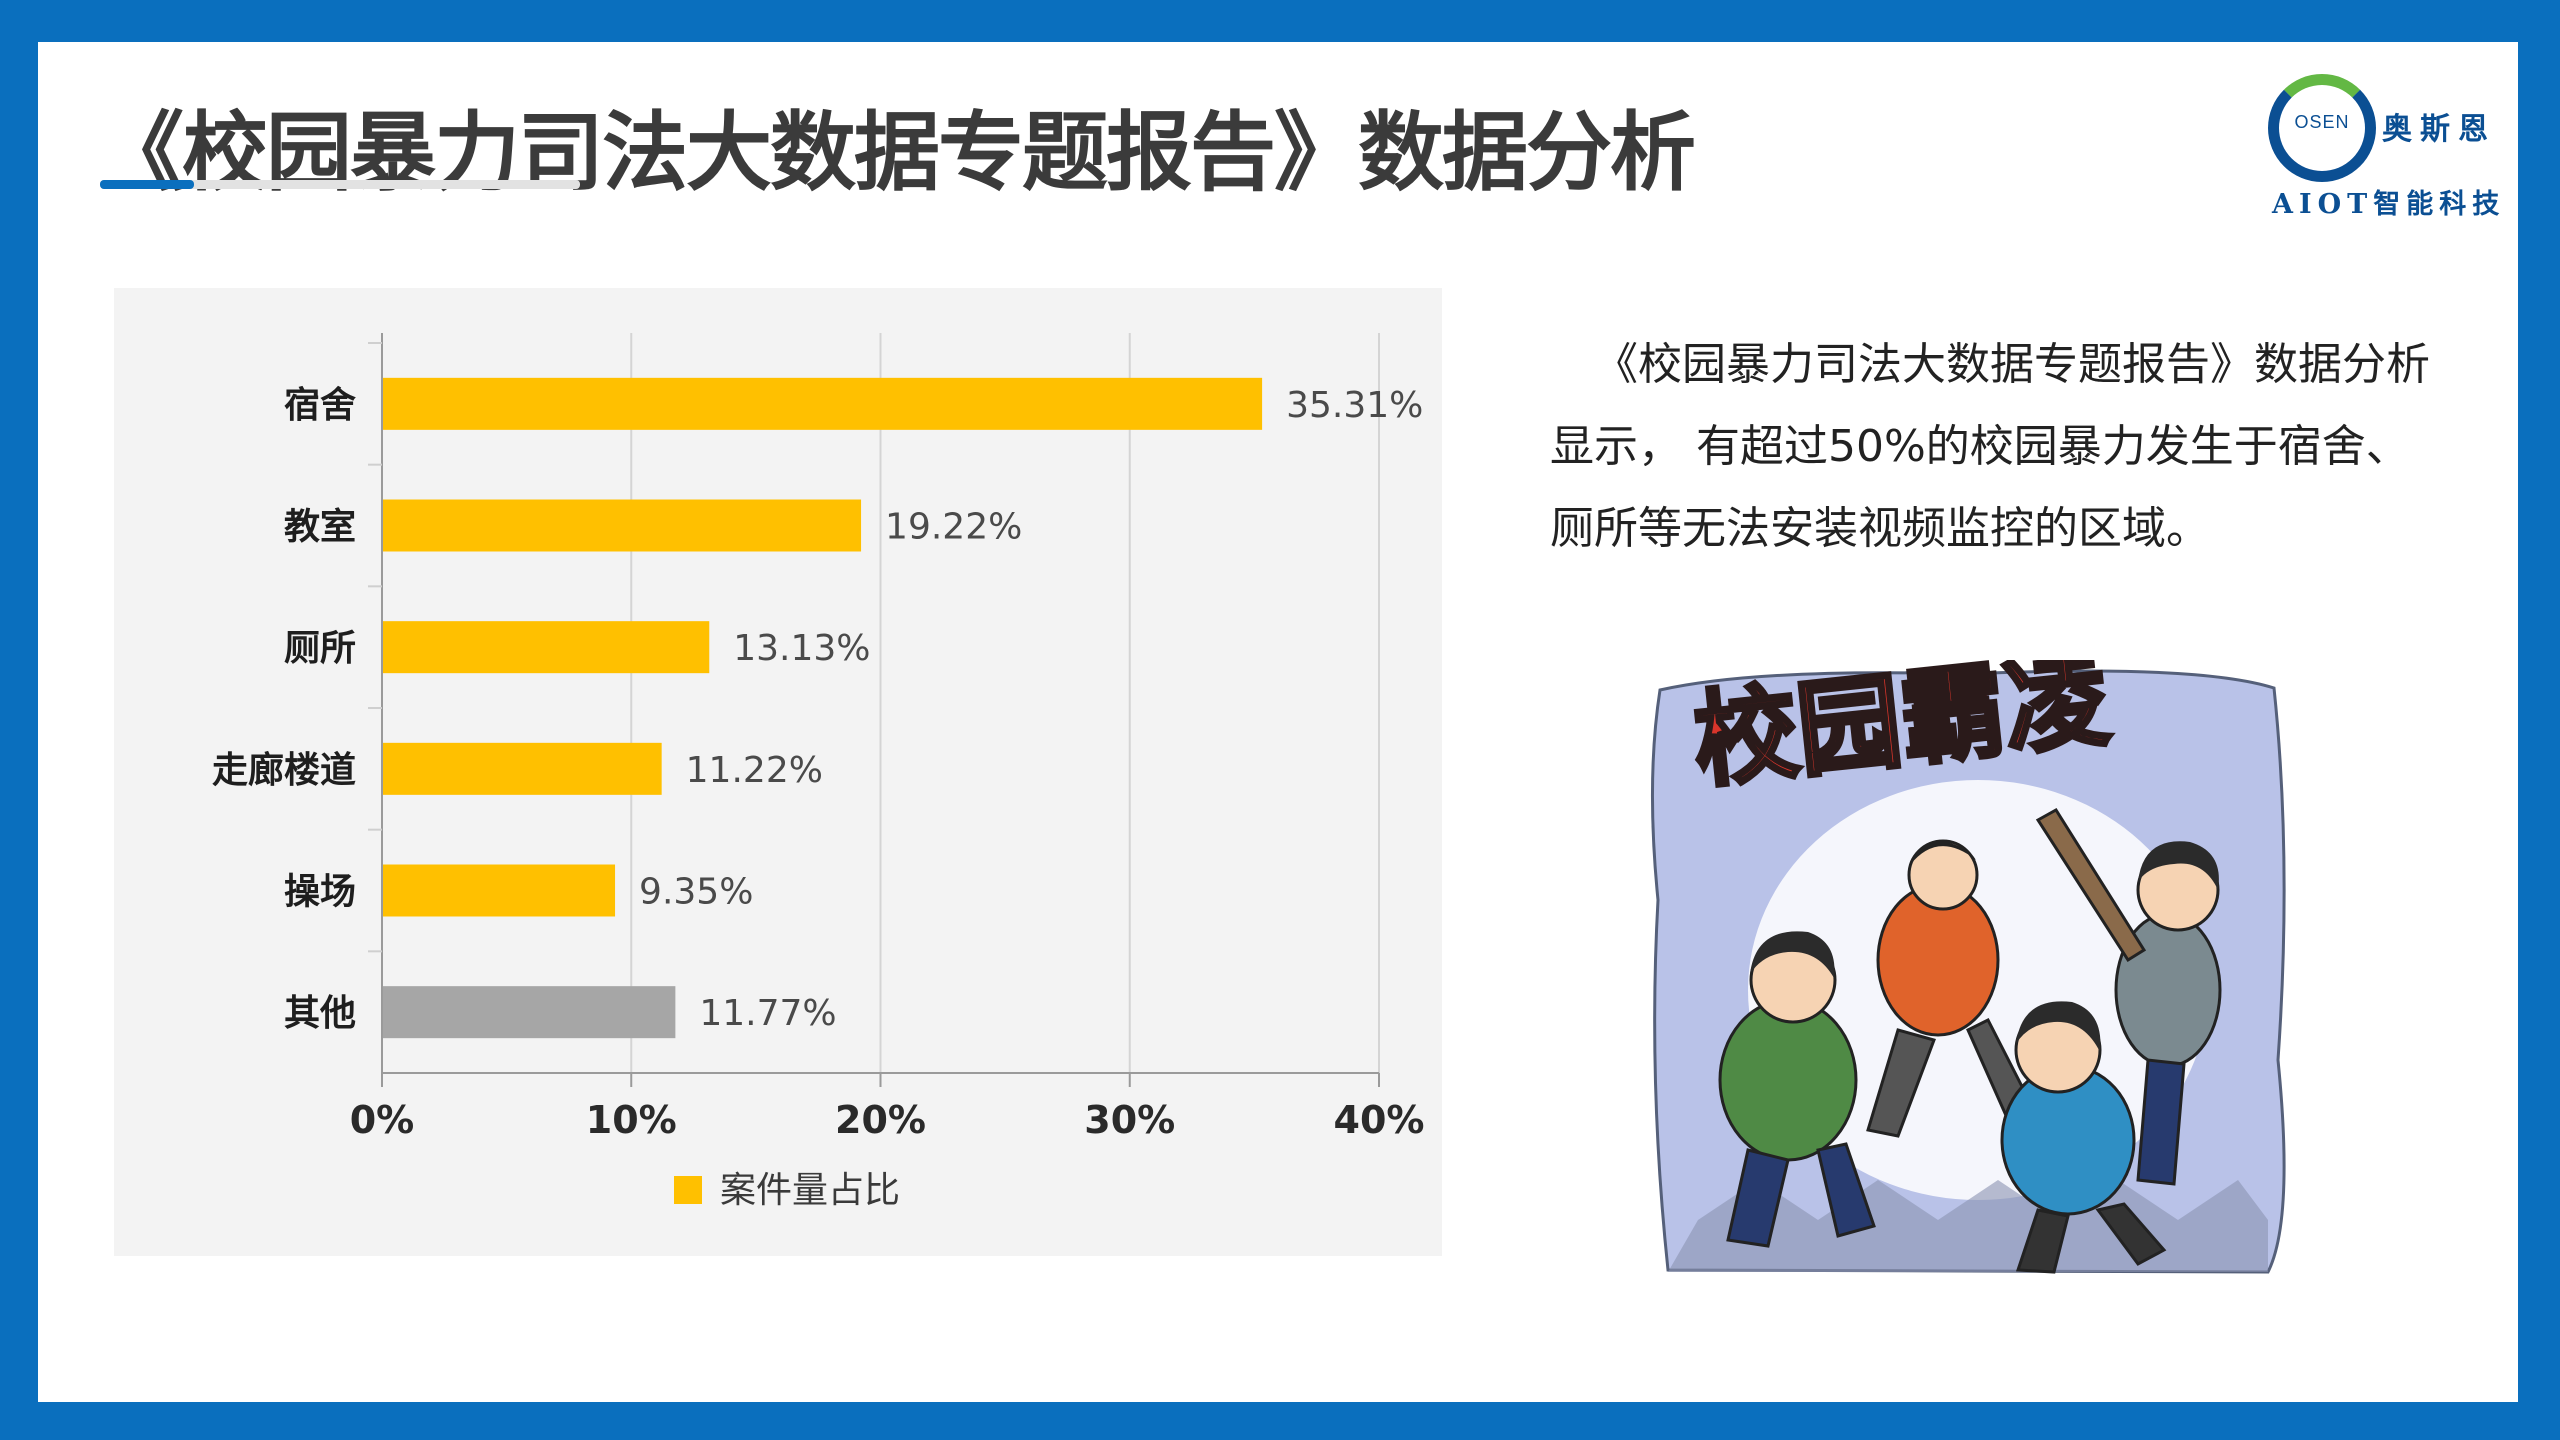 This screenshot has height=1440, width=2560. Describe the element at coordinates (953, 527) in the screenshot. I see `data-label: 19.22%` at that location.